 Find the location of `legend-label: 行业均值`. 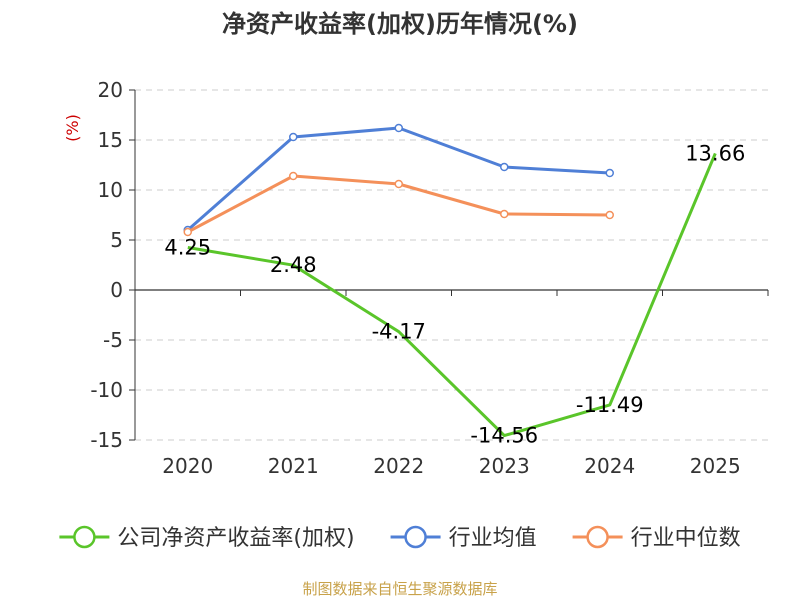

legend-label: 行业均值 is located at coordinates (493, 538).